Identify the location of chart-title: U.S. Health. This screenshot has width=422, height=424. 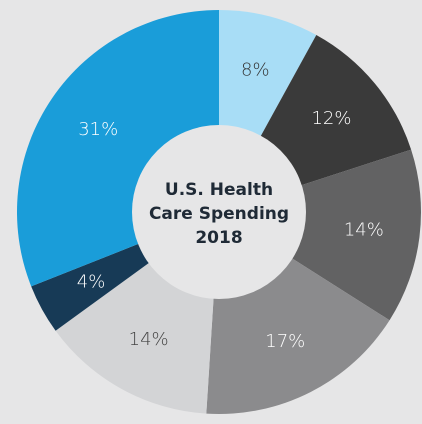
(219, 190).